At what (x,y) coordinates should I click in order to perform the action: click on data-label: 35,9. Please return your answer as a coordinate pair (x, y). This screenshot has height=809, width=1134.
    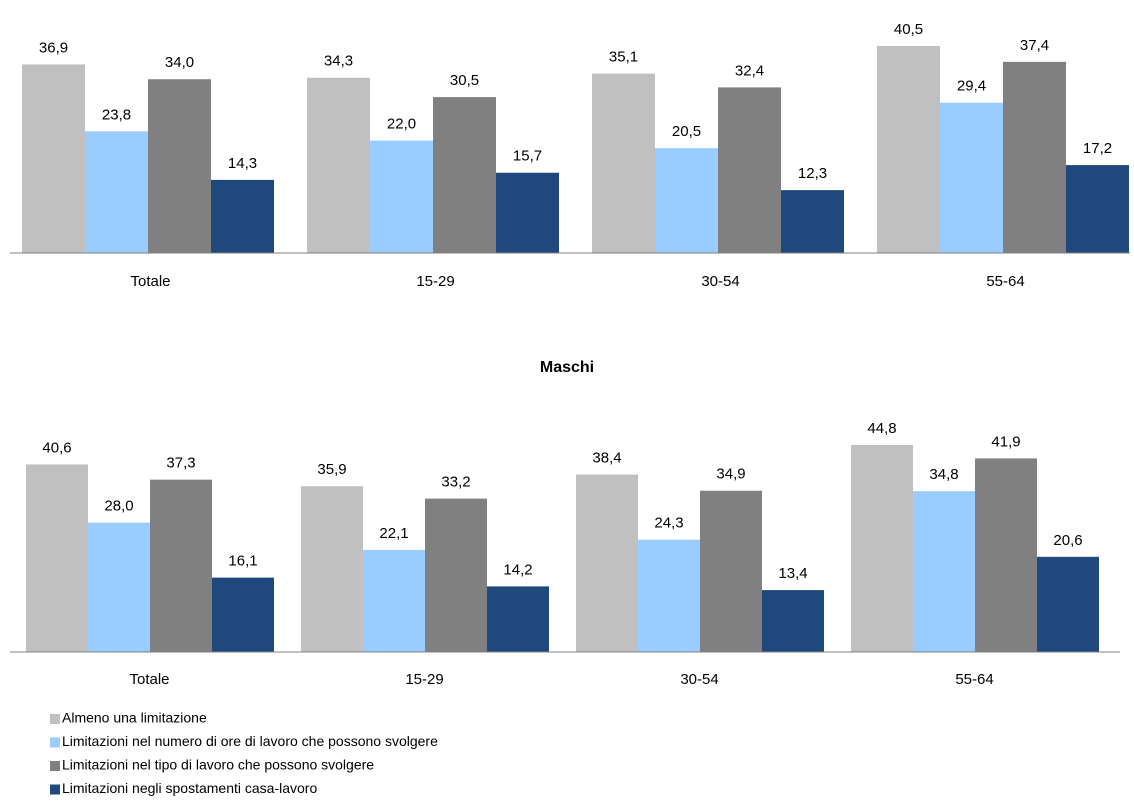
    Looking at the image, I should click on (331, 469).